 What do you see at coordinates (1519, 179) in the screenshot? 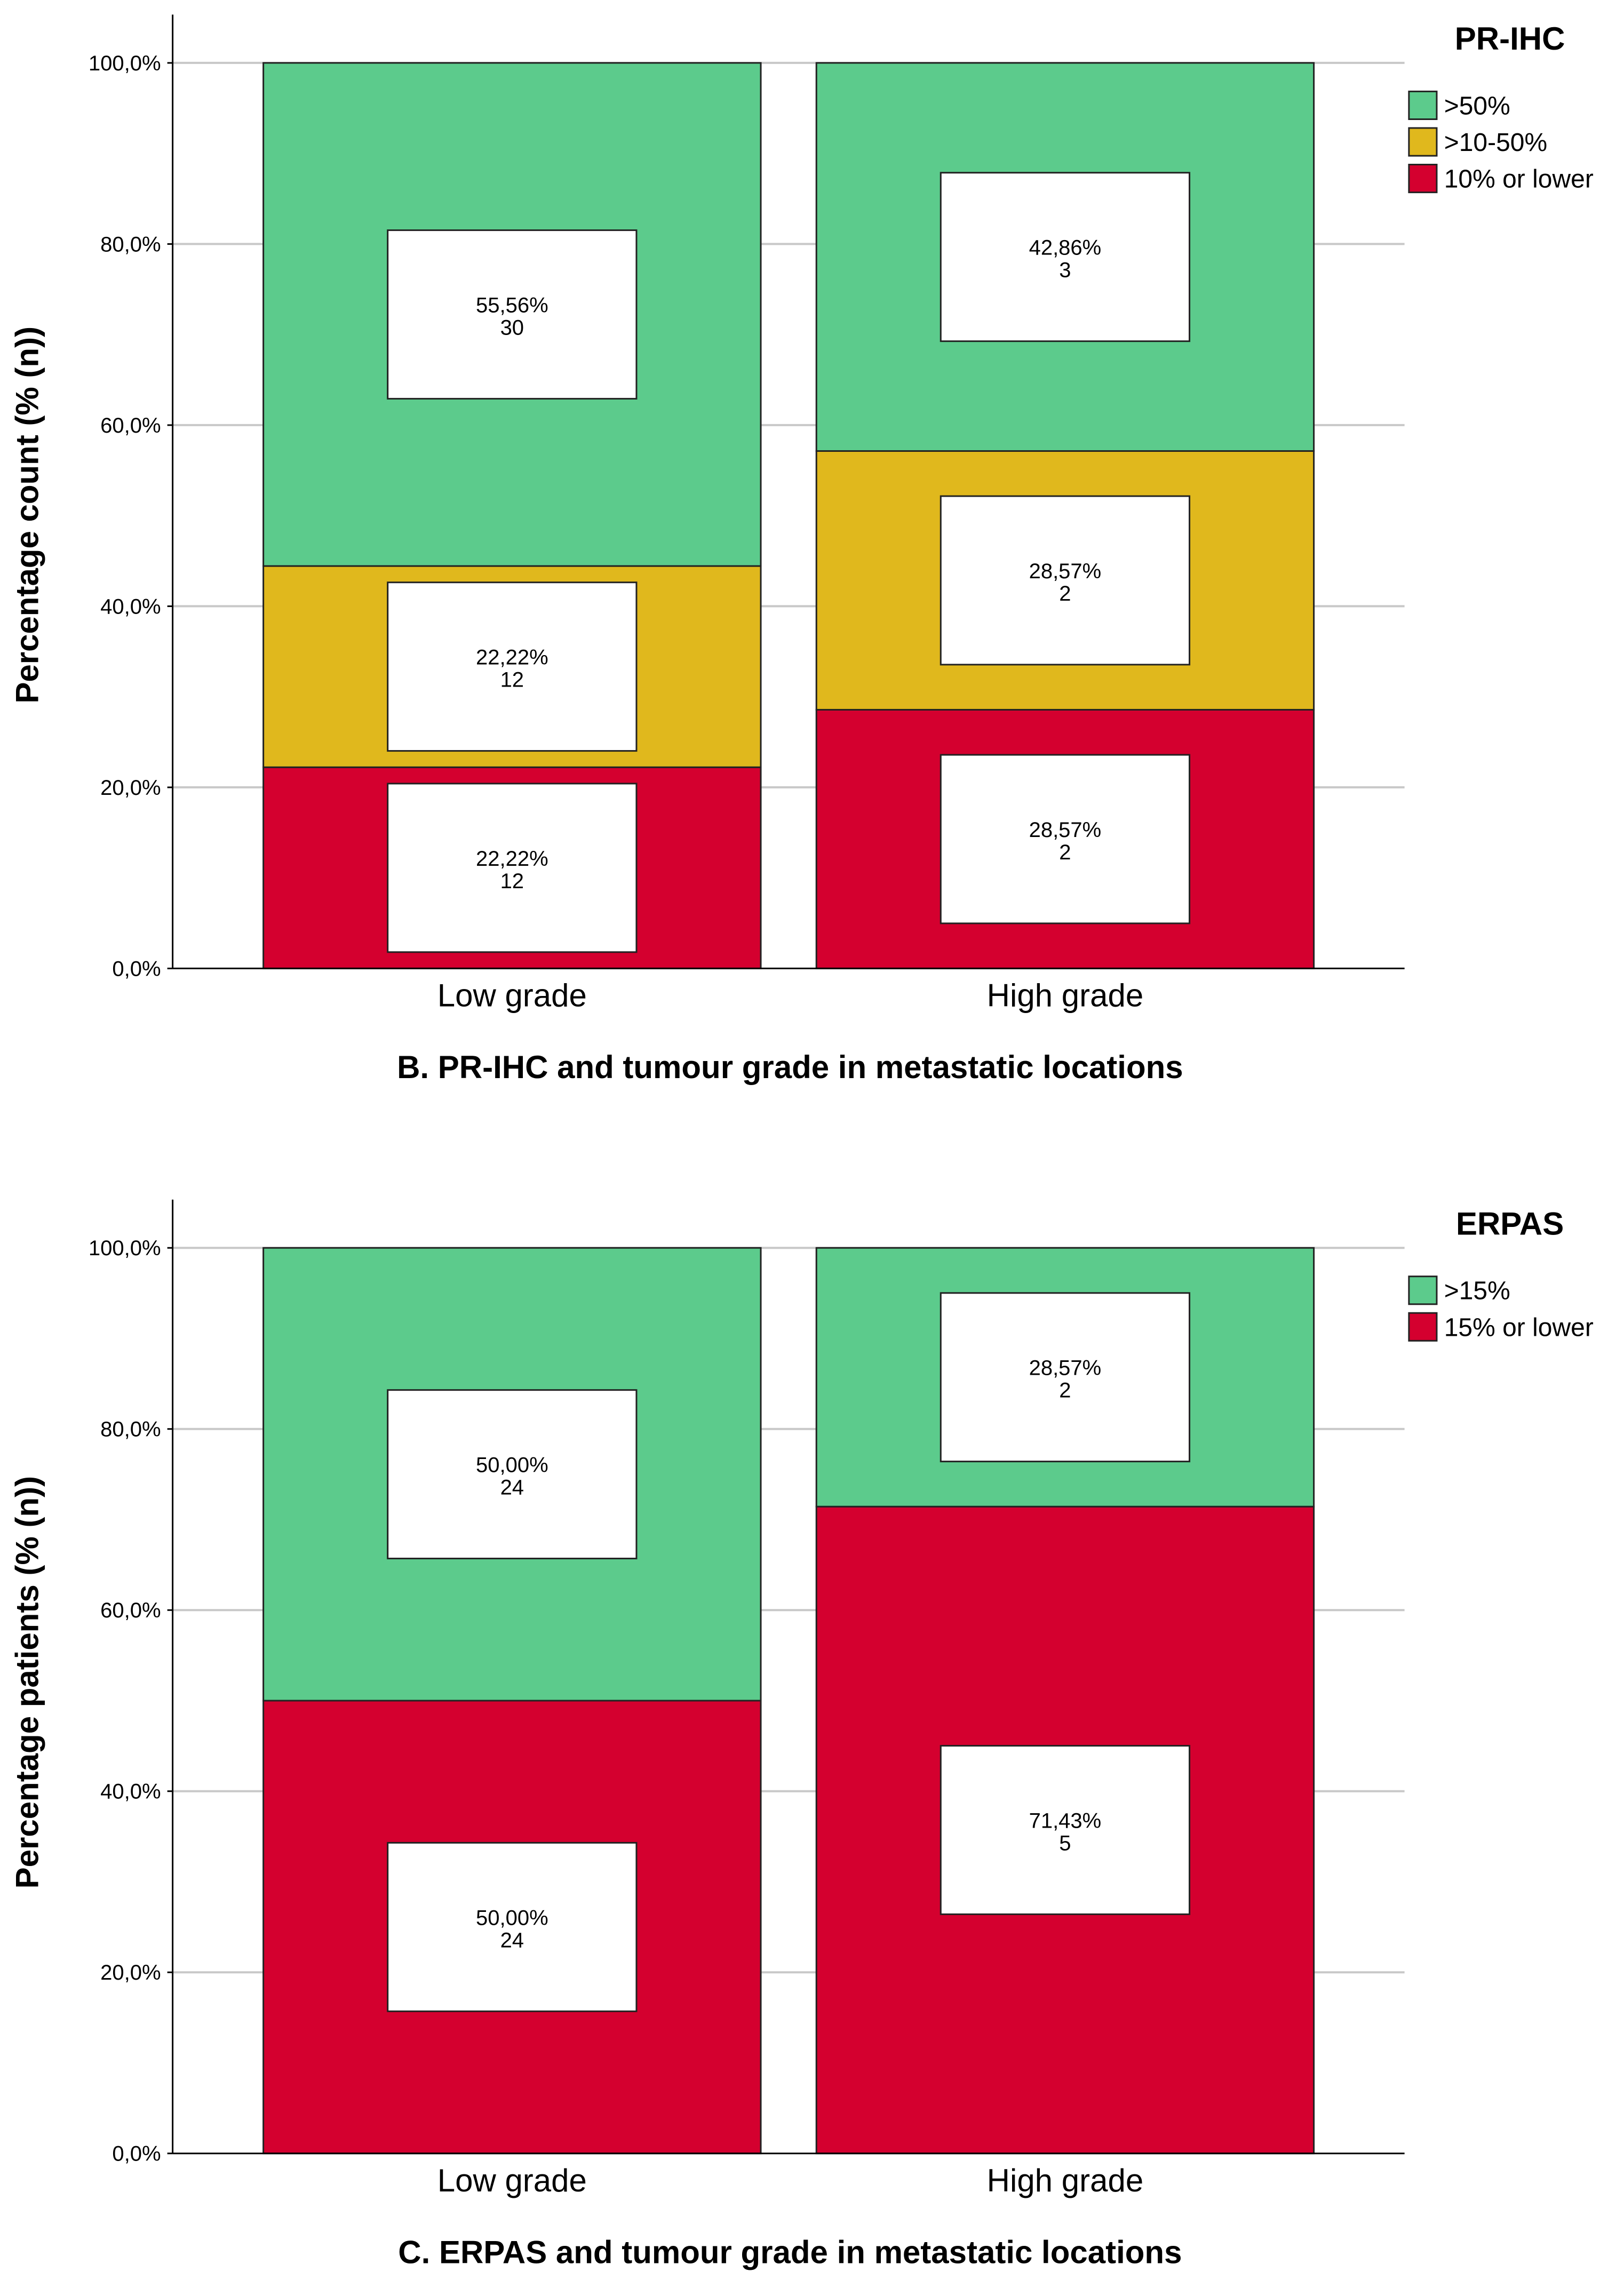
I see `legend-label: 10% or lower` at bounding box center [1519, 179].